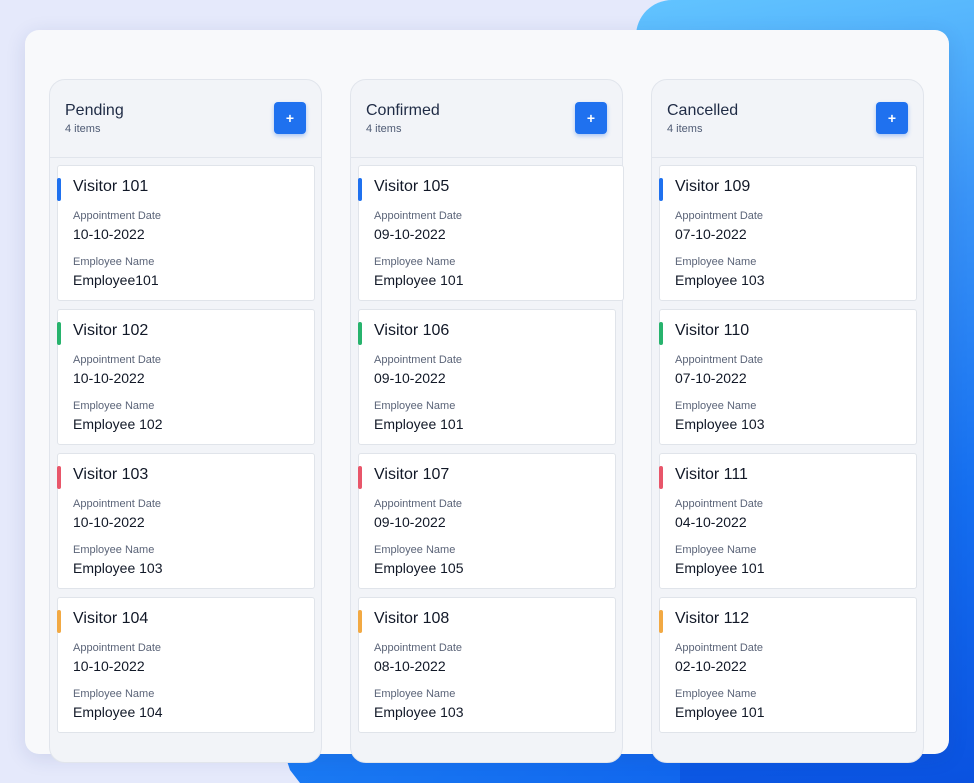  What do you see at coordinates (185, 119) in the screenshot?
I see `column-header: Pending 4 items +` at bounding box center [185, 119].